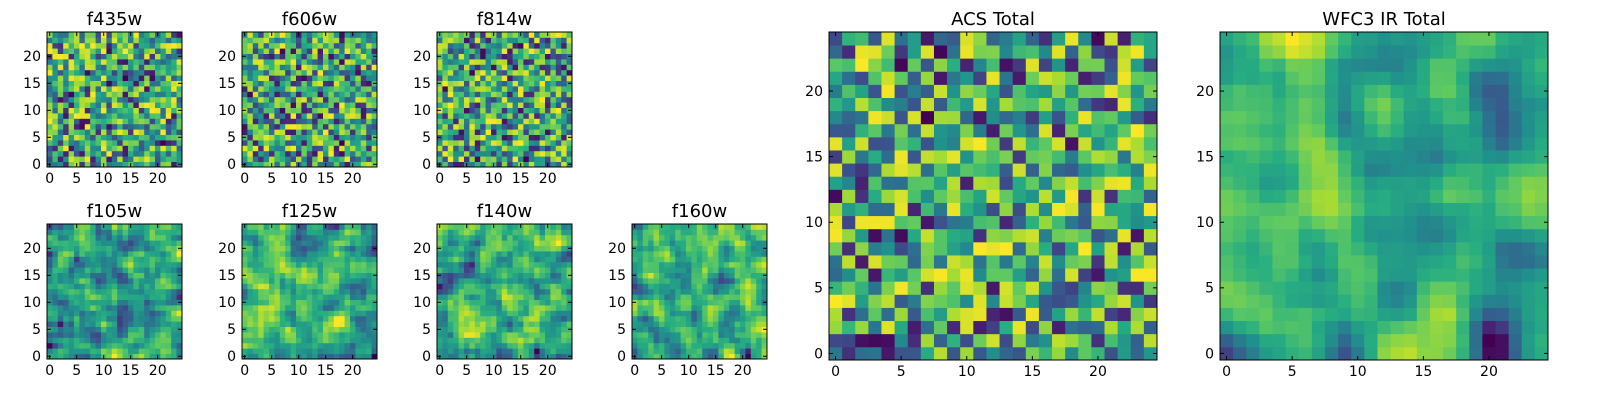 The image size is (1600, 400). I want to click on y-tick-label: 20, so click(32, 57).